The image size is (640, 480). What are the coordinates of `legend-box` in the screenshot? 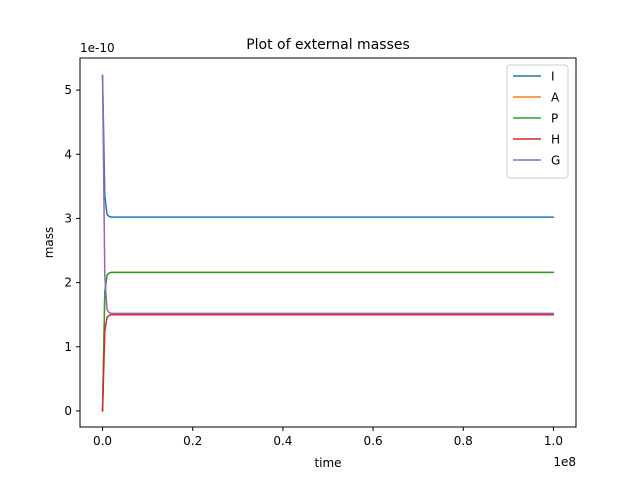 It's located at (537, 121).